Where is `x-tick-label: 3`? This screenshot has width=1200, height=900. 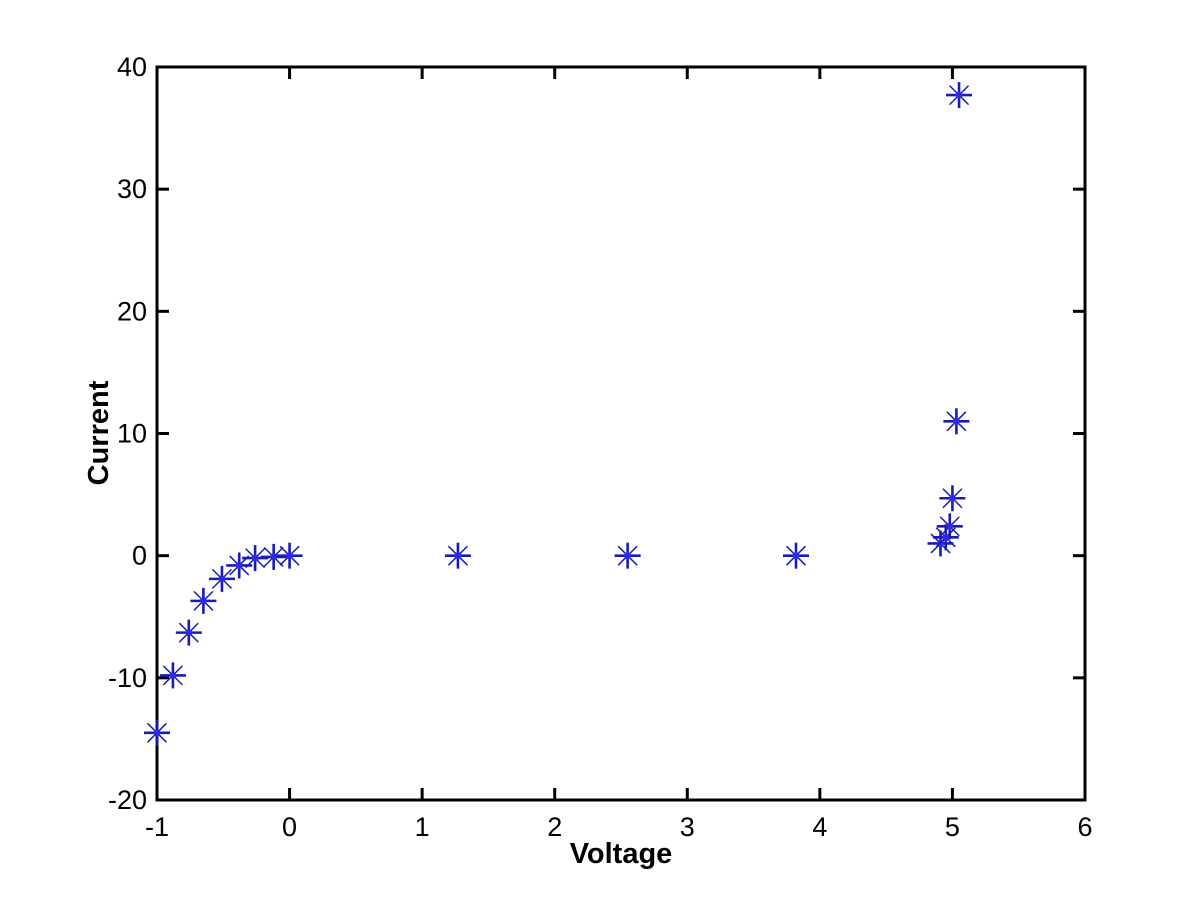 x-tick-label: 3 is located at coordinates (687, 827).